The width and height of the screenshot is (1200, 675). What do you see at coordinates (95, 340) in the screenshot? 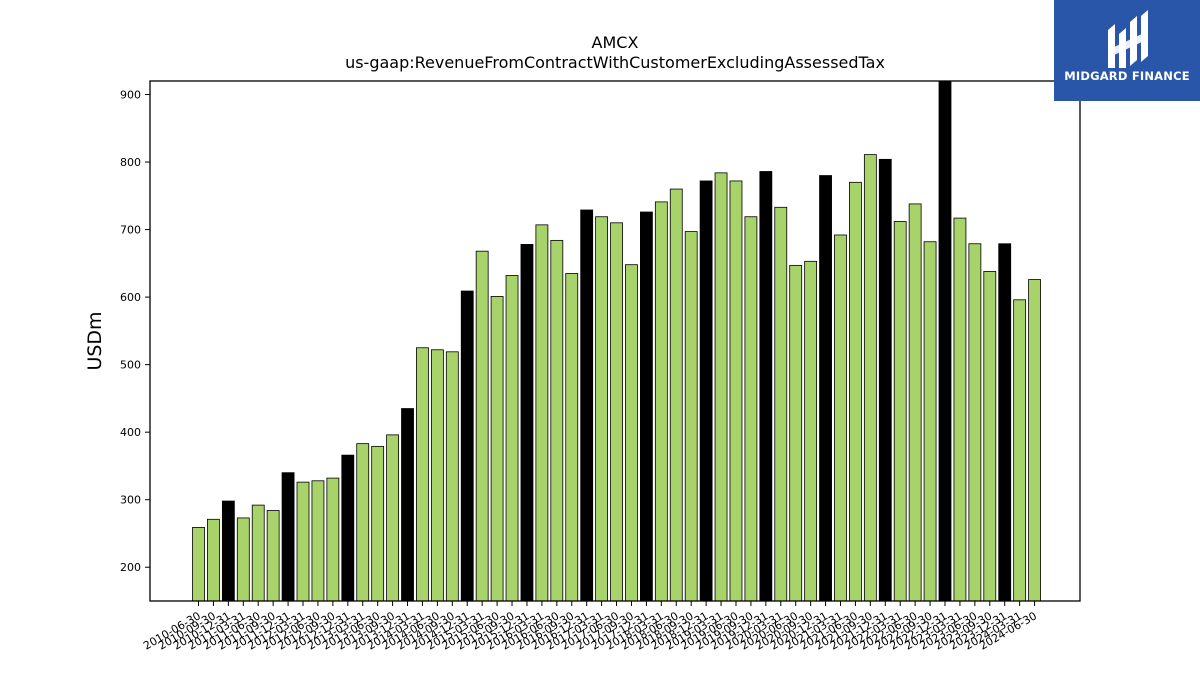
I see `y-axis-label: USDm` at bounding box center [95, 340].